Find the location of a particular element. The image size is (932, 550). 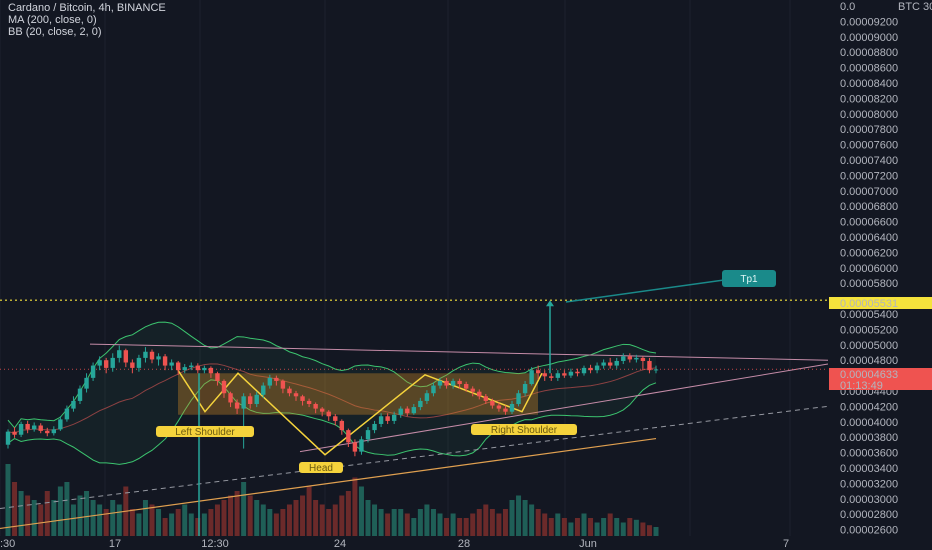

price-tick-label: 0.00006000 is located at coordinates (869, 269).